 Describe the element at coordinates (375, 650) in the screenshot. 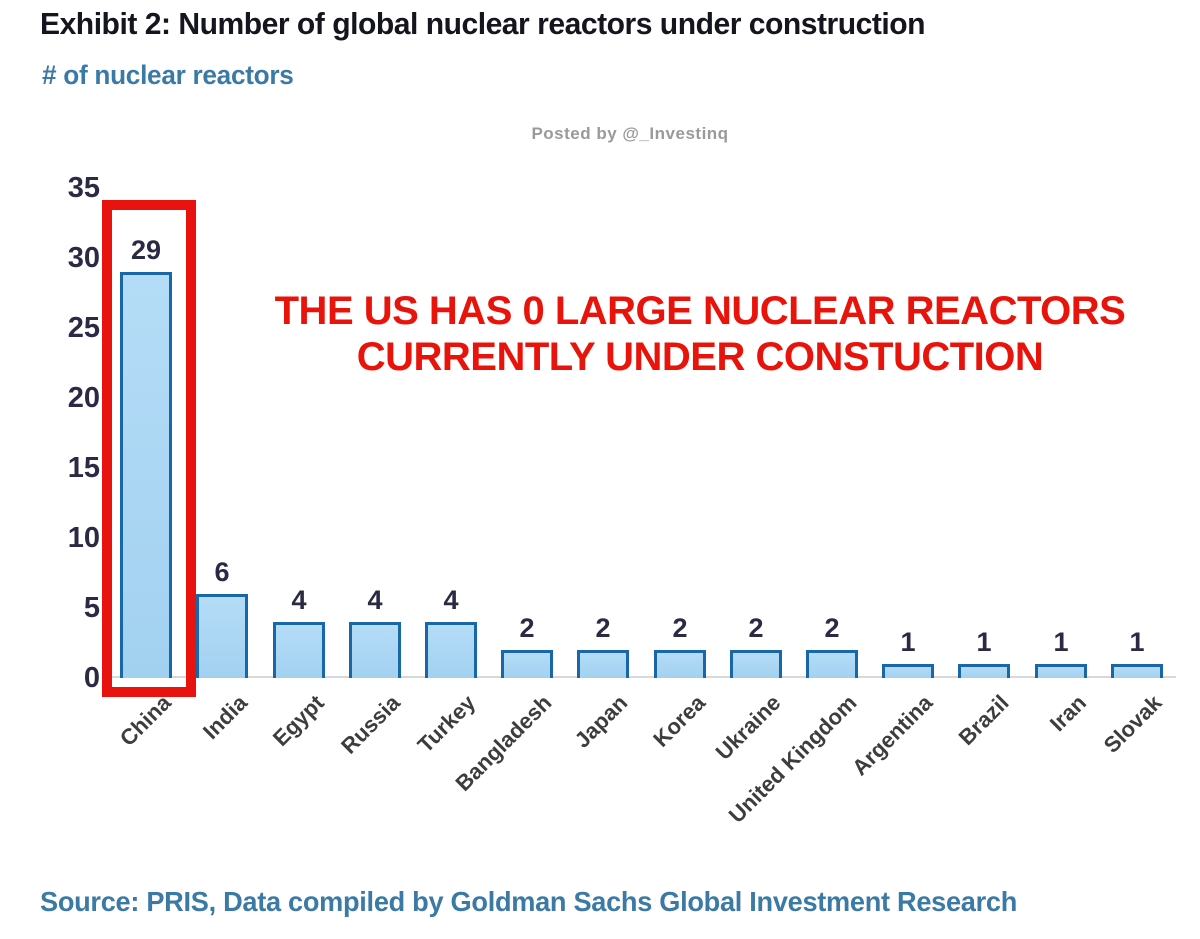

I see `bar-russia` at that location.